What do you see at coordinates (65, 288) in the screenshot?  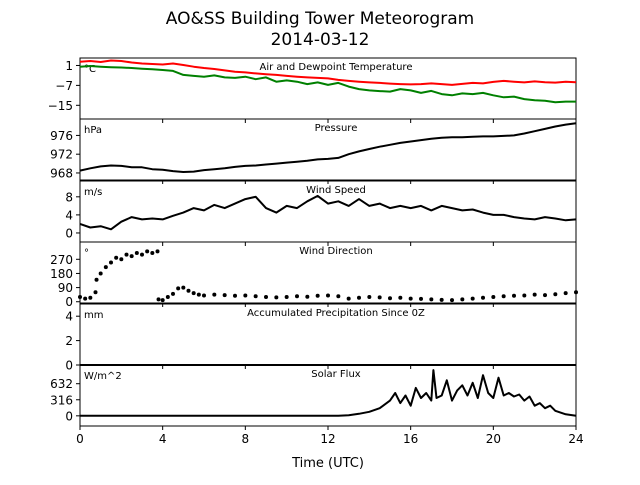 I see `y-tick-label: 90` at bounding box center [65, 288].